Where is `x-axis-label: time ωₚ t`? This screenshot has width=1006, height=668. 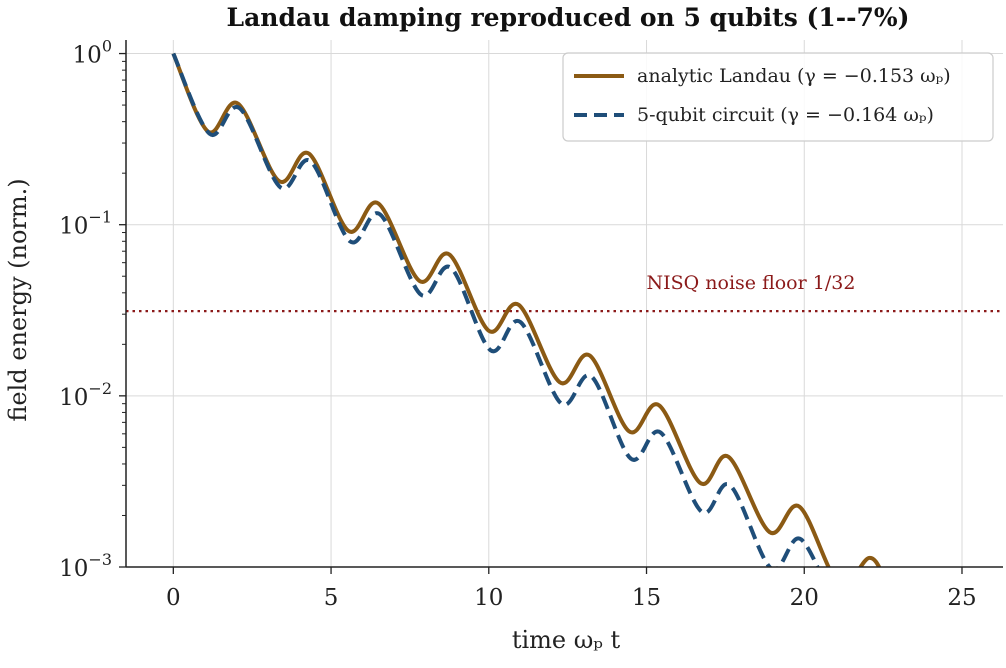 x-axis-label: time ωₚ t is located at coordinates (566, 640).